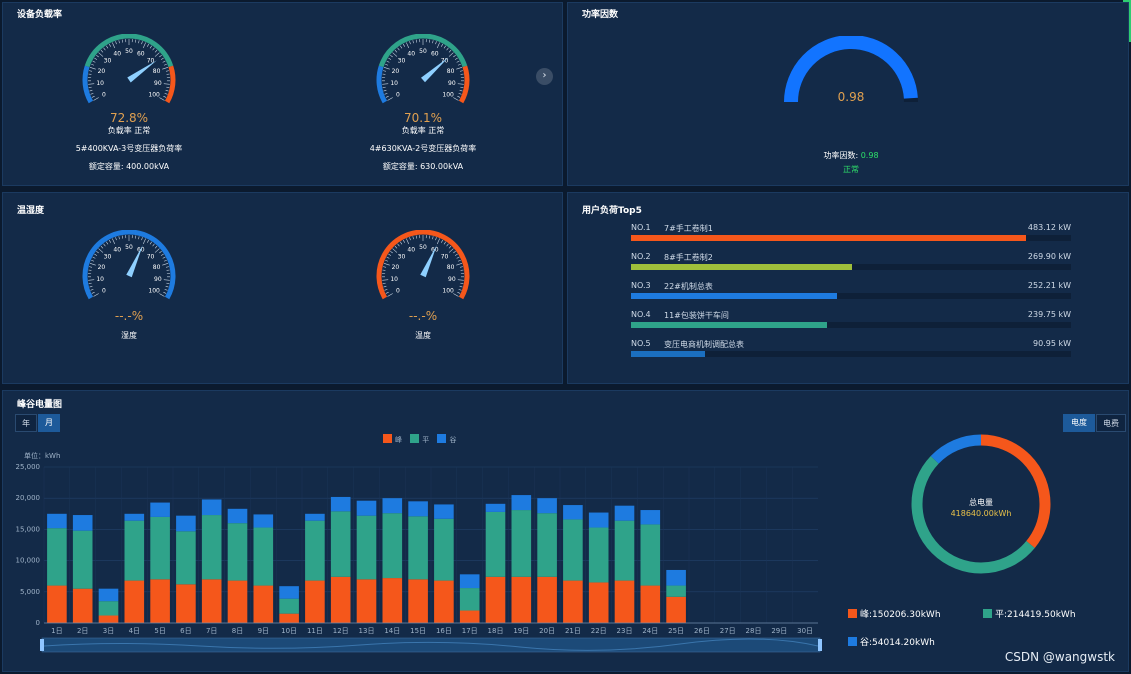 The height and width of the screenshot is (674, 1131). What do you see at coordinates (851, 155) in the screenshot?
I see `power-factor-line: 功率因数: 0.98` at bounding box center [851, 155].